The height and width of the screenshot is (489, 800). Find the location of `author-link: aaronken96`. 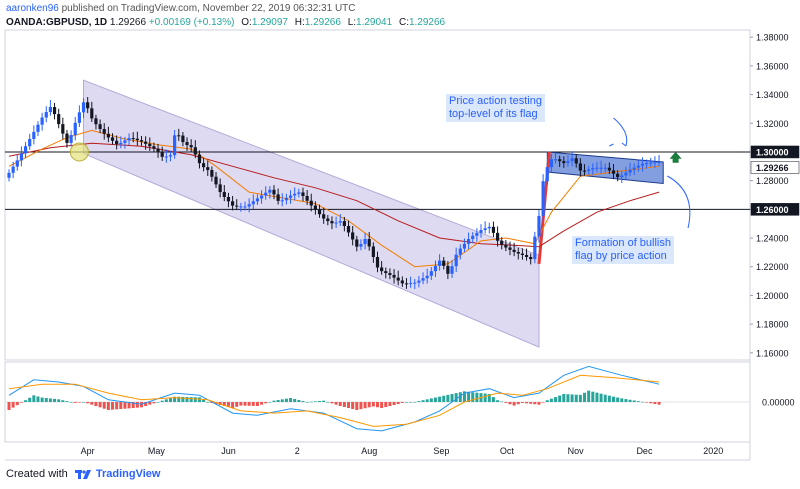

author-link: aaronken96 is located at coordinates (32, 8).